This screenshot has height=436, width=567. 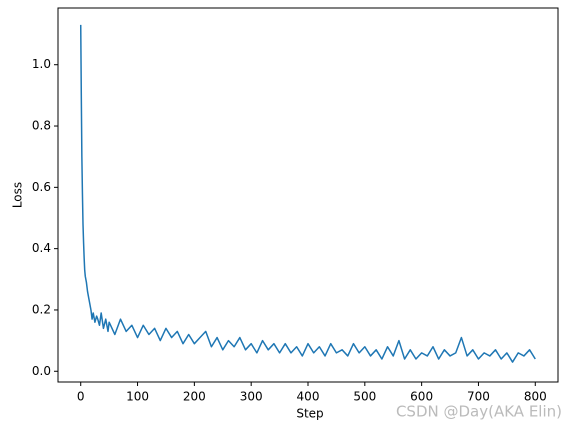 What do you see at coordinates (364, 397) in the screenshot?
I see `x-tick-label: 500` at bounding box center [364, 397].